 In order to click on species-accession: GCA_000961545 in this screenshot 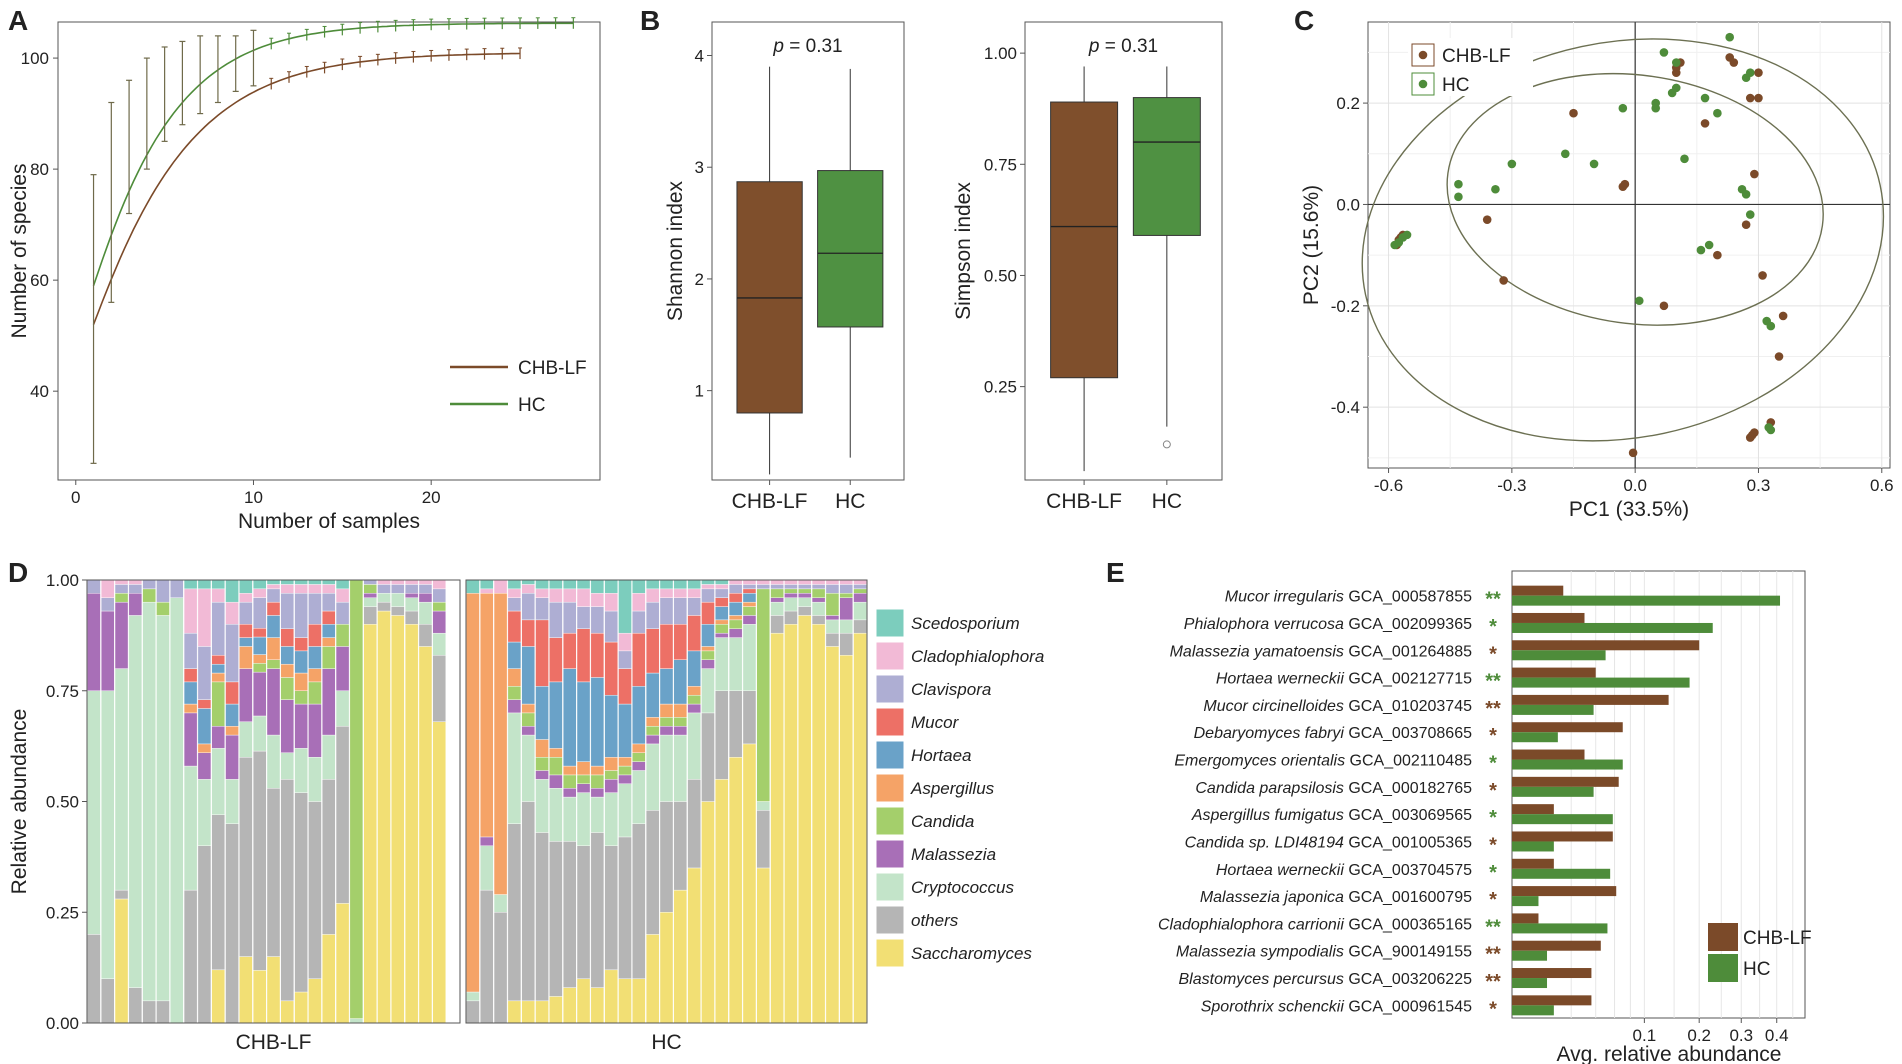, I will do `click(1410, 1006)`.